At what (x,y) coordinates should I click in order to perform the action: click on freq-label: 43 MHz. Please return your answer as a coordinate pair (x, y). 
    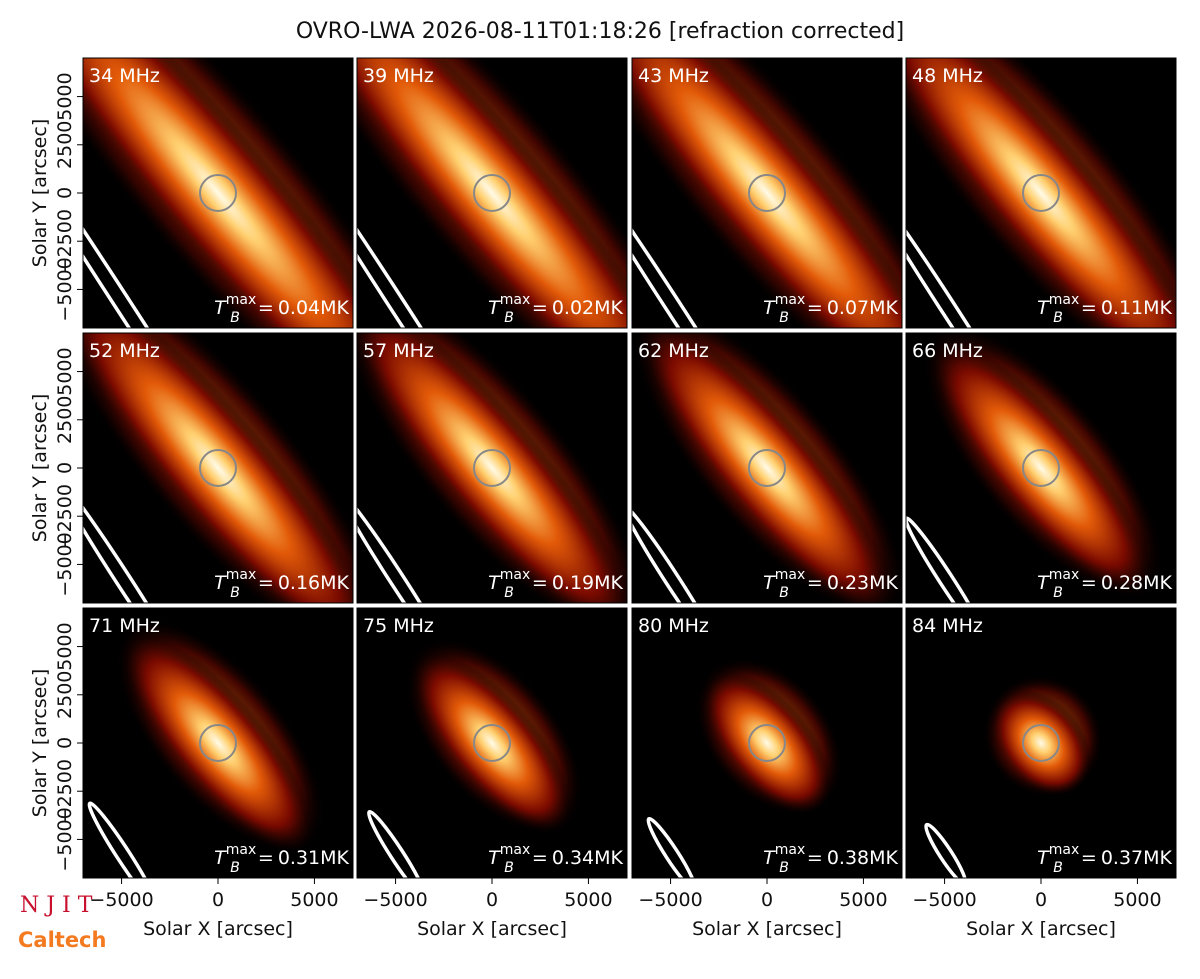
    Looking at the image, I should click on (673, 76).